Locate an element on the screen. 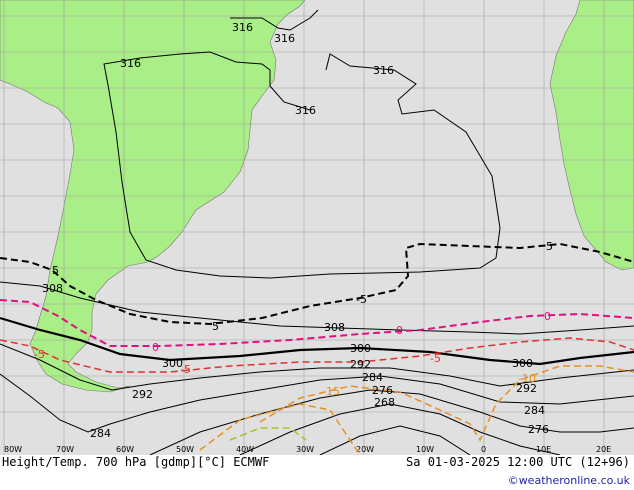 The width and height of the screenshot is (634, 490). label-300-a: 300 is located at coordinates (172, 363).